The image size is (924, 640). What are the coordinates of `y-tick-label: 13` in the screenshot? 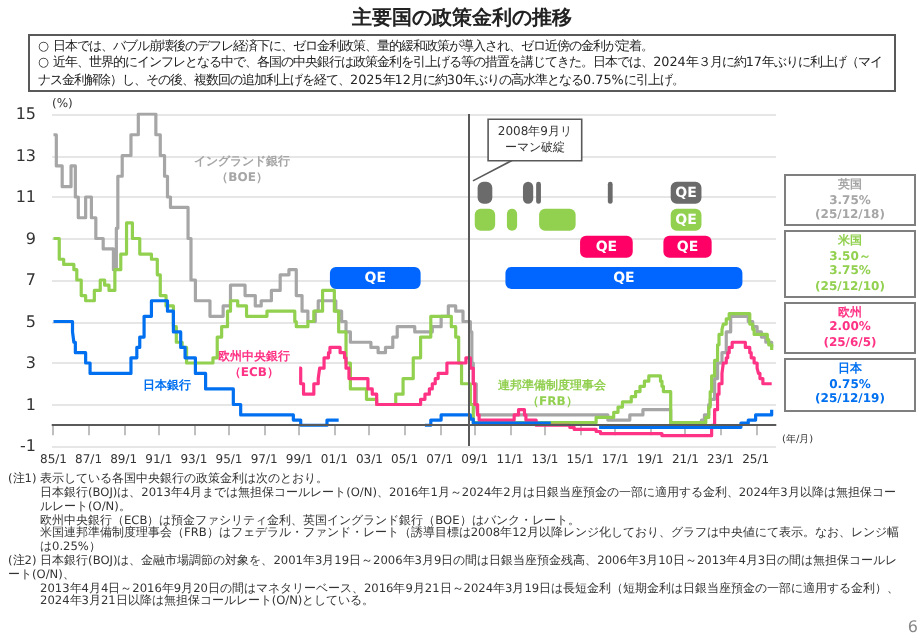 It's located at (25, 155).